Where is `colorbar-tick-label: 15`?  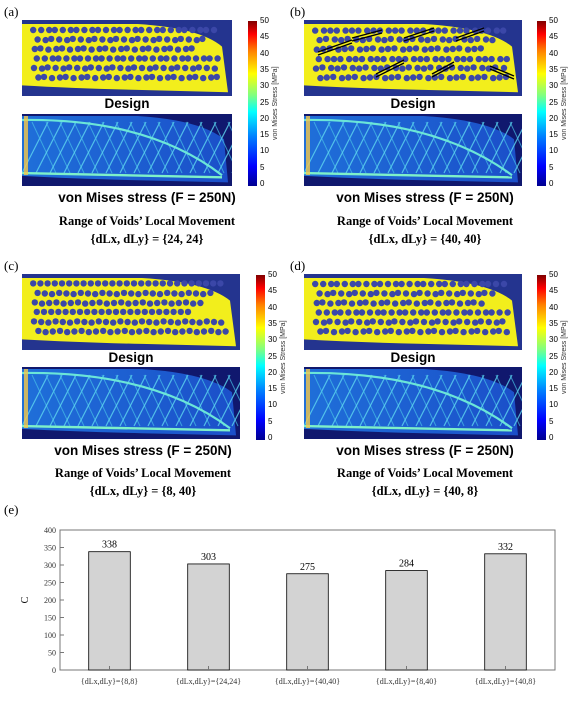 colorbar-tick-label: 15 is located at coordinates (553, 135).